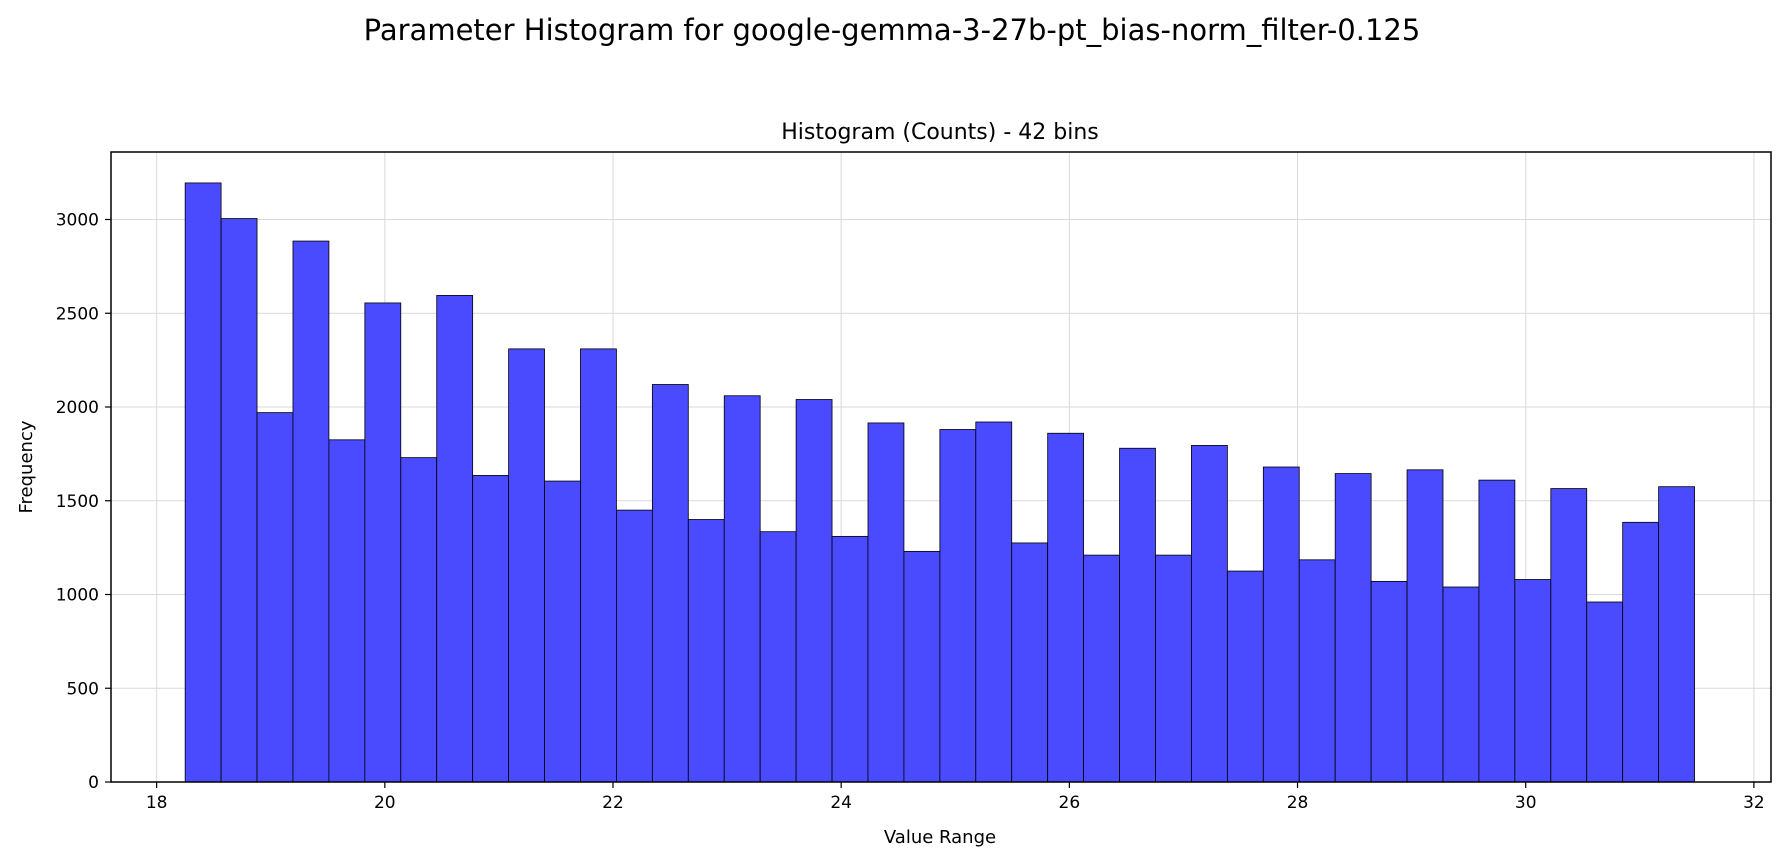  Describe the element at coordinates (77, 408) in the screenshot. I see `y-tick-label: 2000` at that location.